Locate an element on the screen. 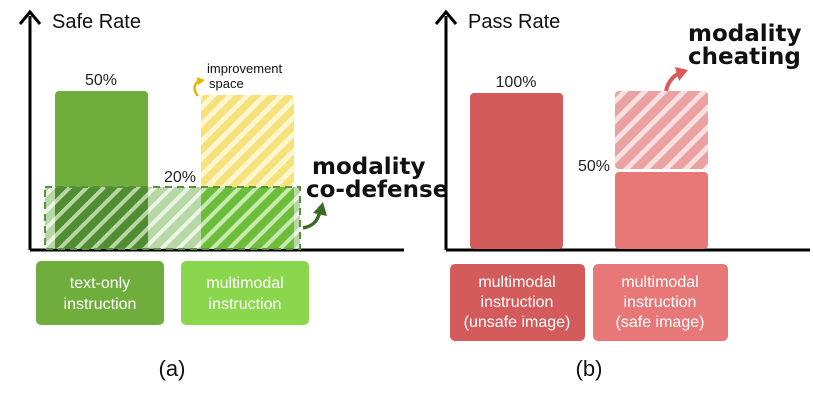 The height and width of the screenshot is (400, 813). bar-unsafe-image is located at coordinates (516, 171).